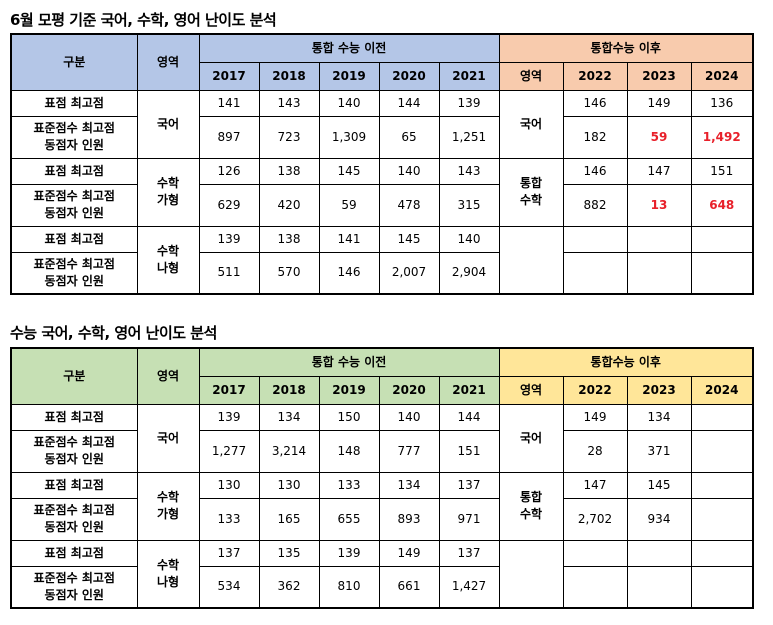  I want to click on year-header: 2018, so click(289, 76).